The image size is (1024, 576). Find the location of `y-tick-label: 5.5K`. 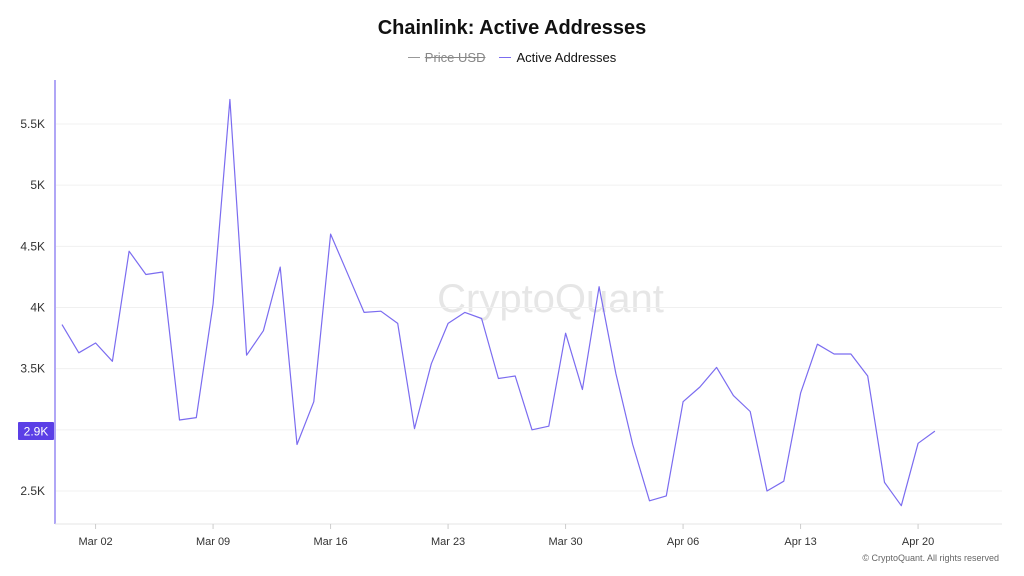

y-tick-label: 5.5K is located at coordinates (32, 124).